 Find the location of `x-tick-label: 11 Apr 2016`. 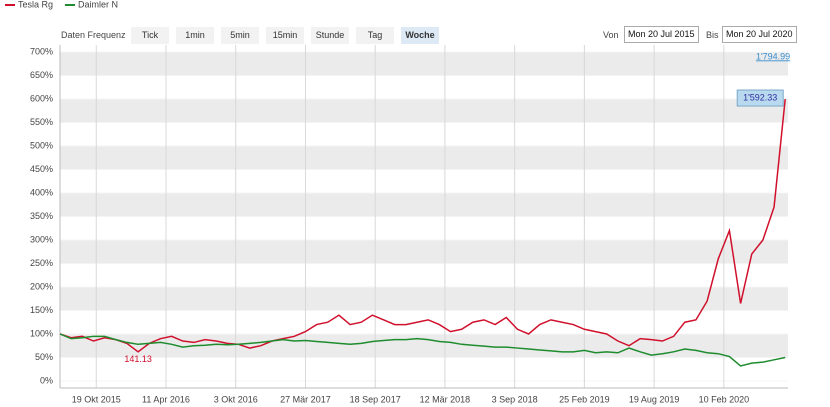

x-tick-label: 11 Apr 2016 is located at coordinates (166, 399).